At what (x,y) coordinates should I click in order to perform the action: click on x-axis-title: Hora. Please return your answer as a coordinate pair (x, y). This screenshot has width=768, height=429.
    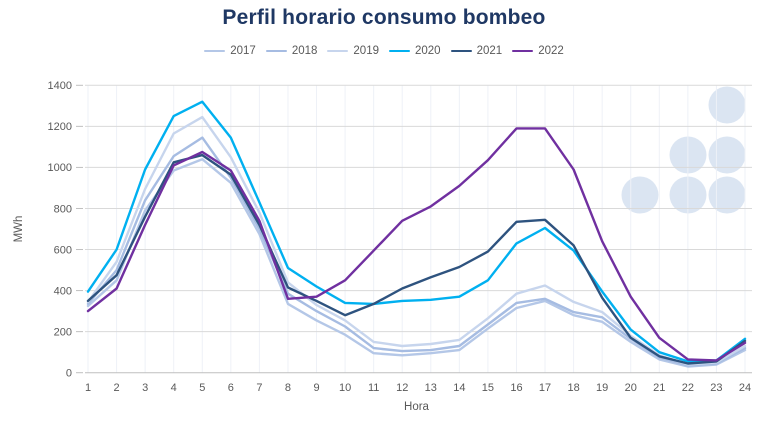
    Looking at the image, I should click on (417, 407).